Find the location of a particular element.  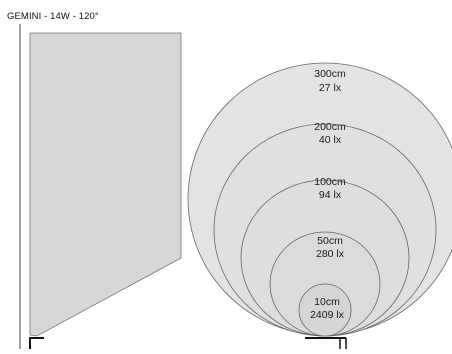

zone-10cm is located at coordinates (325, 310).